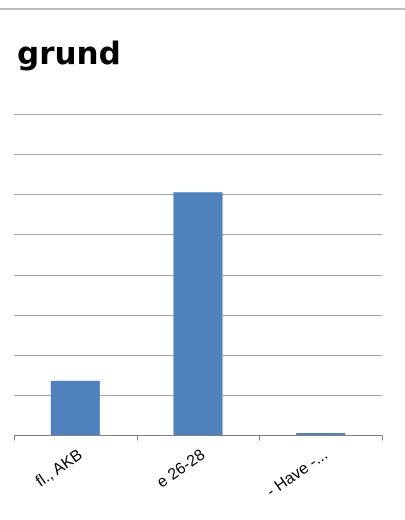 The height and width of the screenshot is (520, 405). What do you see at coordinates (198, 438) in the screenshot?
I see `x-axis` at bounding box center [198, 438].